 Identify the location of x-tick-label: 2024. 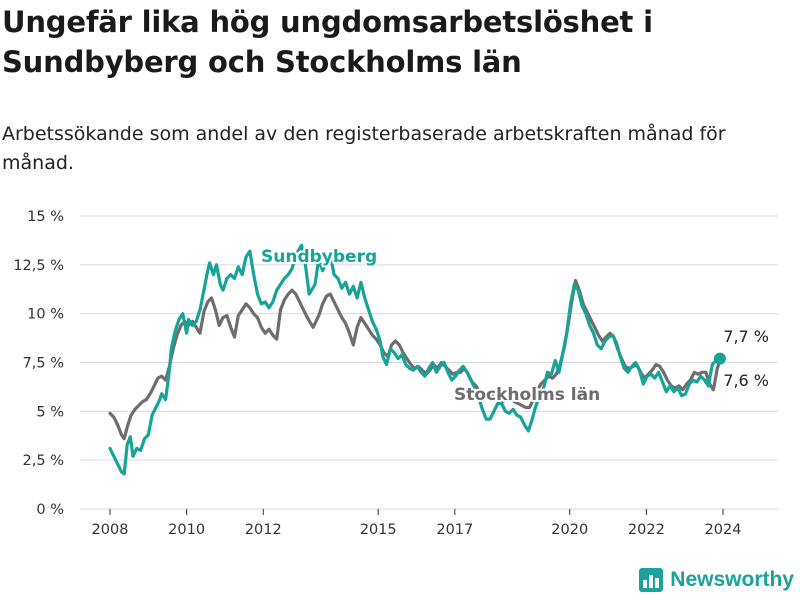
(723, 530).